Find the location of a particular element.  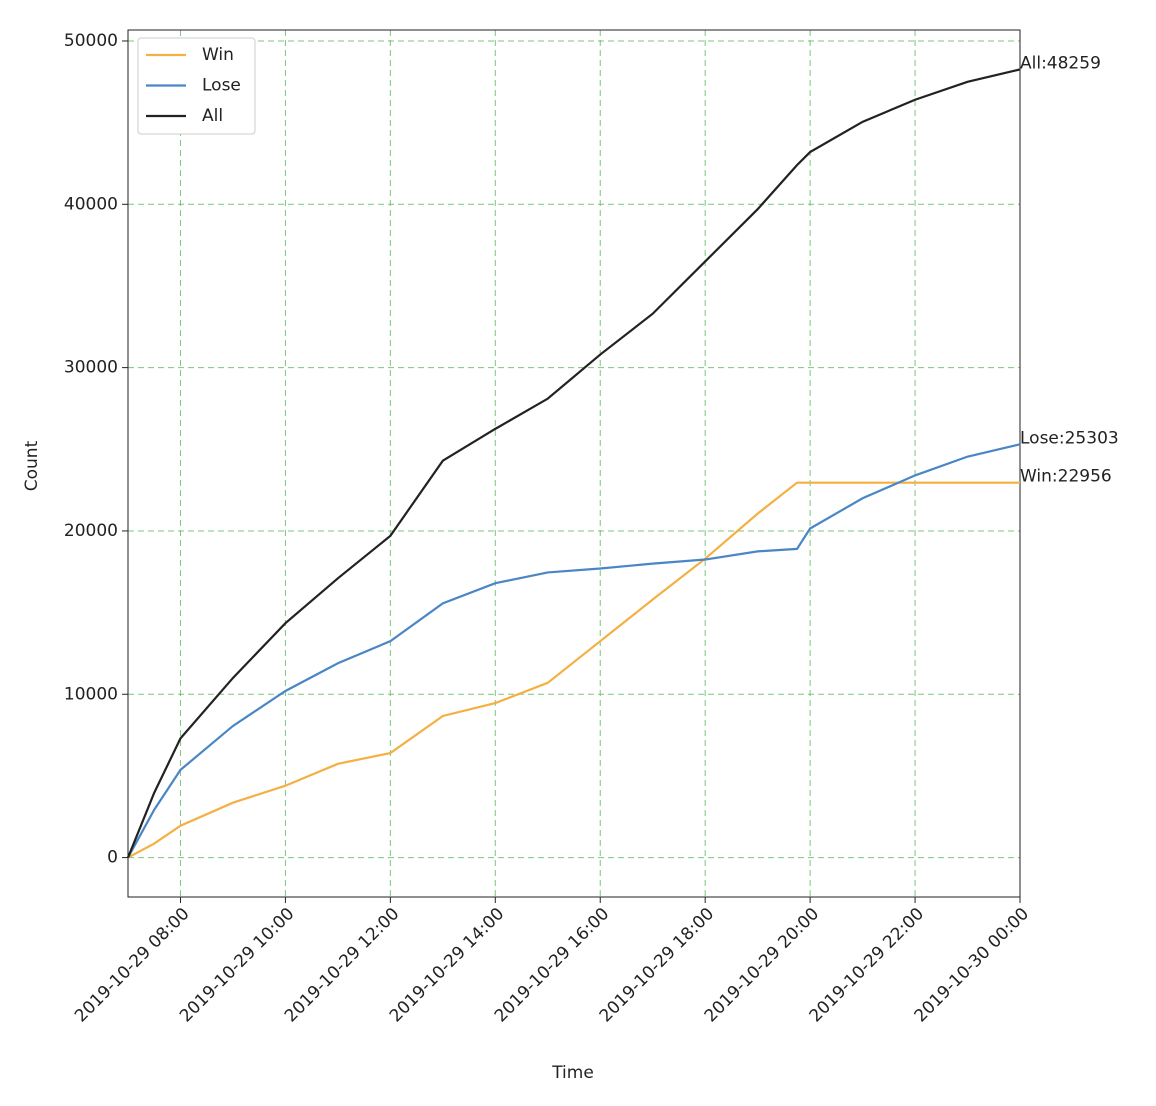

y-tick-label: 40000 is located at coordinates (91, 204).